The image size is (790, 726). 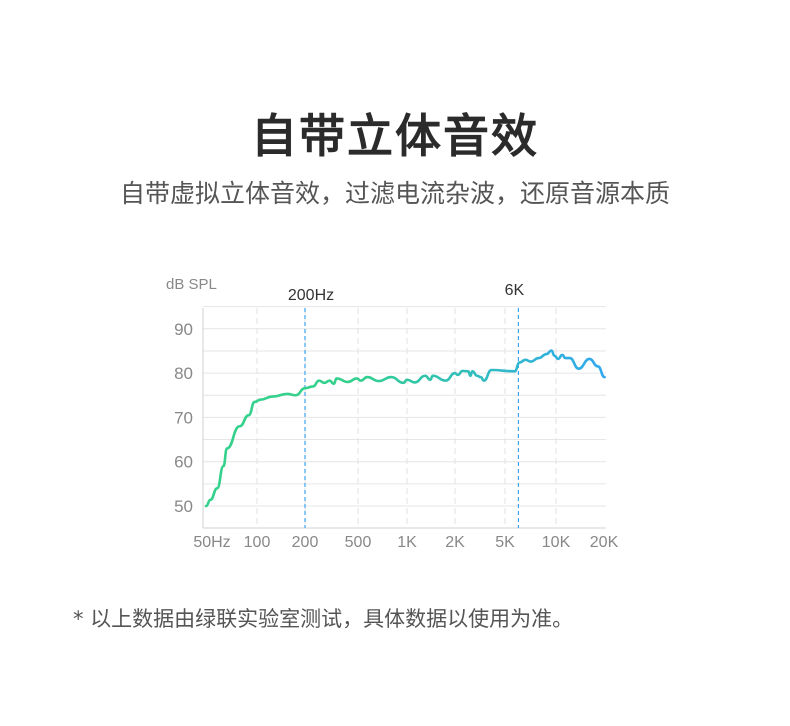 I want to click on y-axis-label: dB SPL, so click(x=191, y=284).